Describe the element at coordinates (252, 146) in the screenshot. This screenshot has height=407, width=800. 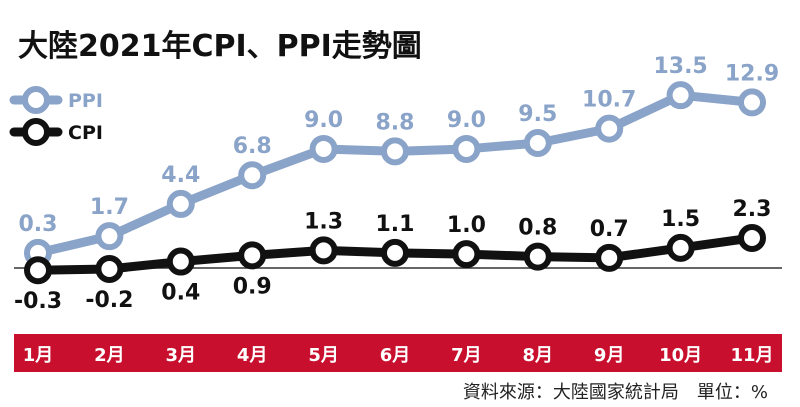
I see `ppi-data-label: 6.8` at that location.